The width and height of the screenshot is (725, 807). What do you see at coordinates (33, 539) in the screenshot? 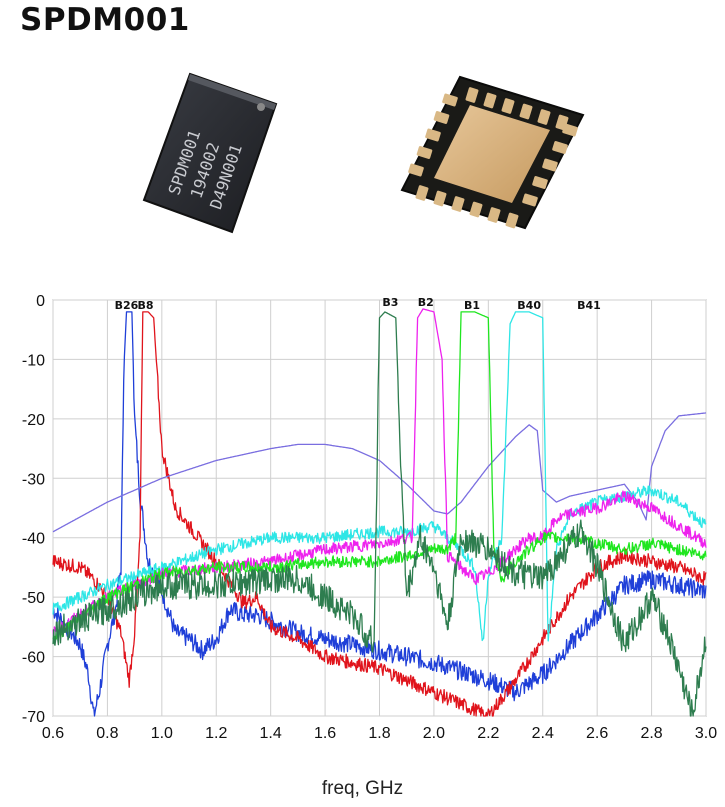
I see `y-tick-label: -40` at bounding box center [33, 539].